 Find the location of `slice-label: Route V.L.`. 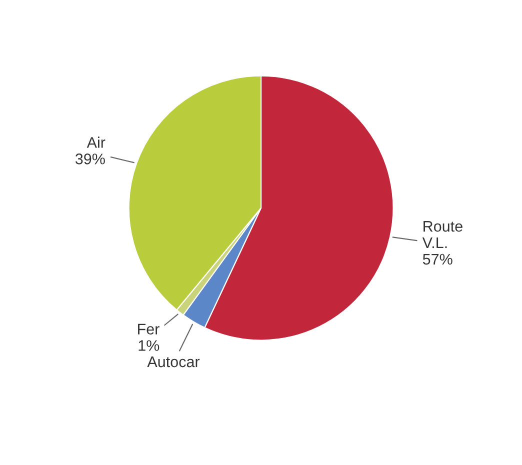

slice-label: Route V.L. is located at coordinates (442, 234).